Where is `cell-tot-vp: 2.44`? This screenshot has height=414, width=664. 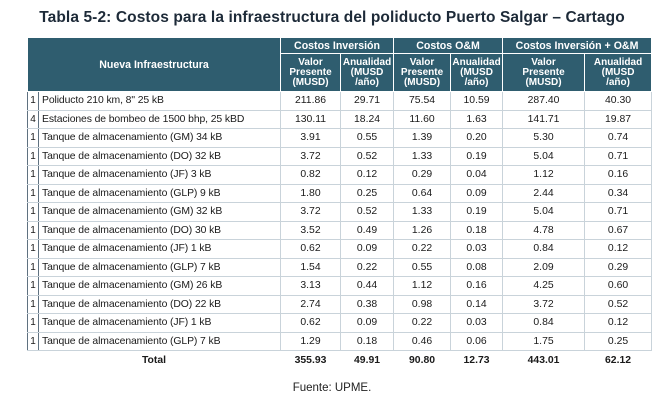
cell-tot-vp: 2.44 is located at coordinates (544, 193).